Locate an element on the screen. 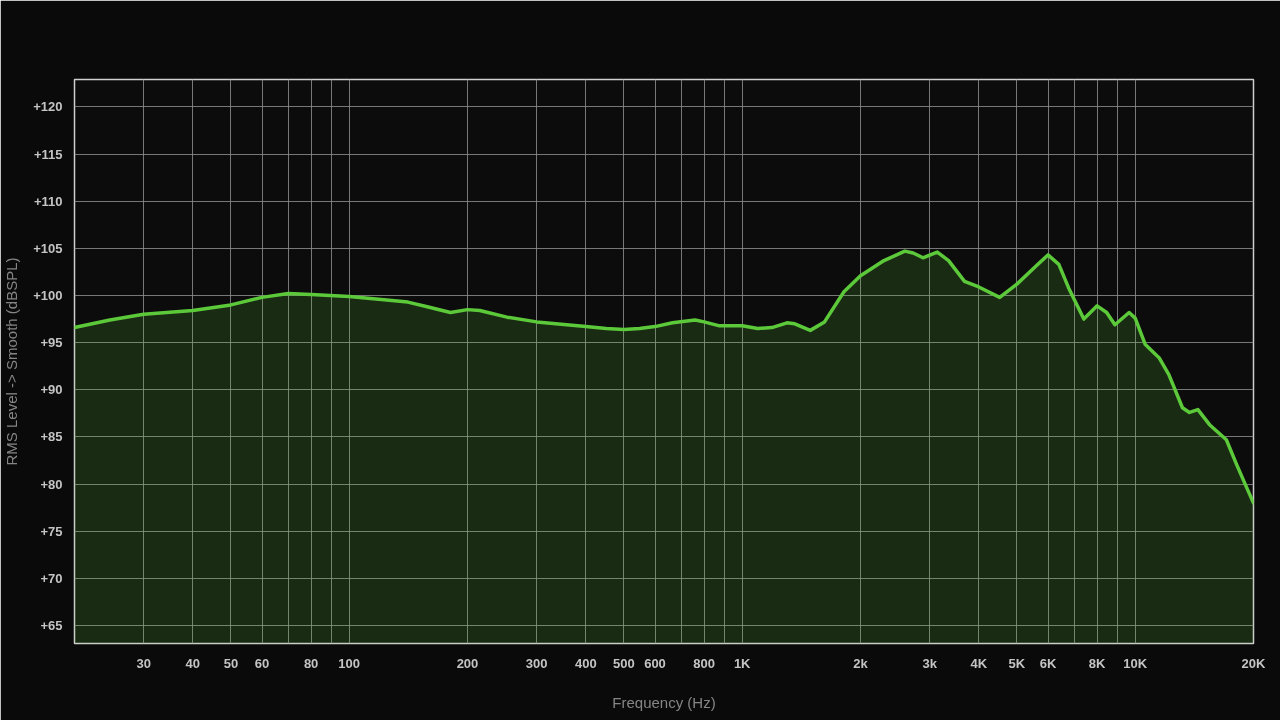 This screenshot has width=1280, height=720. x-tick-label: 2k is located at coordinates (861, 663).